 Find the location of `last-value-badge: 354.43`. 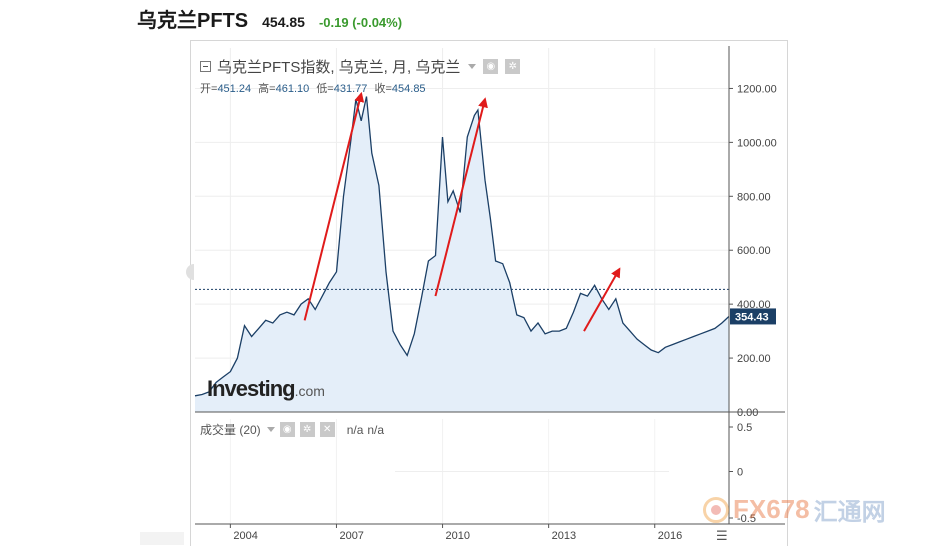

last-value-badge: 354.43 is located at coordinates (753, 316).